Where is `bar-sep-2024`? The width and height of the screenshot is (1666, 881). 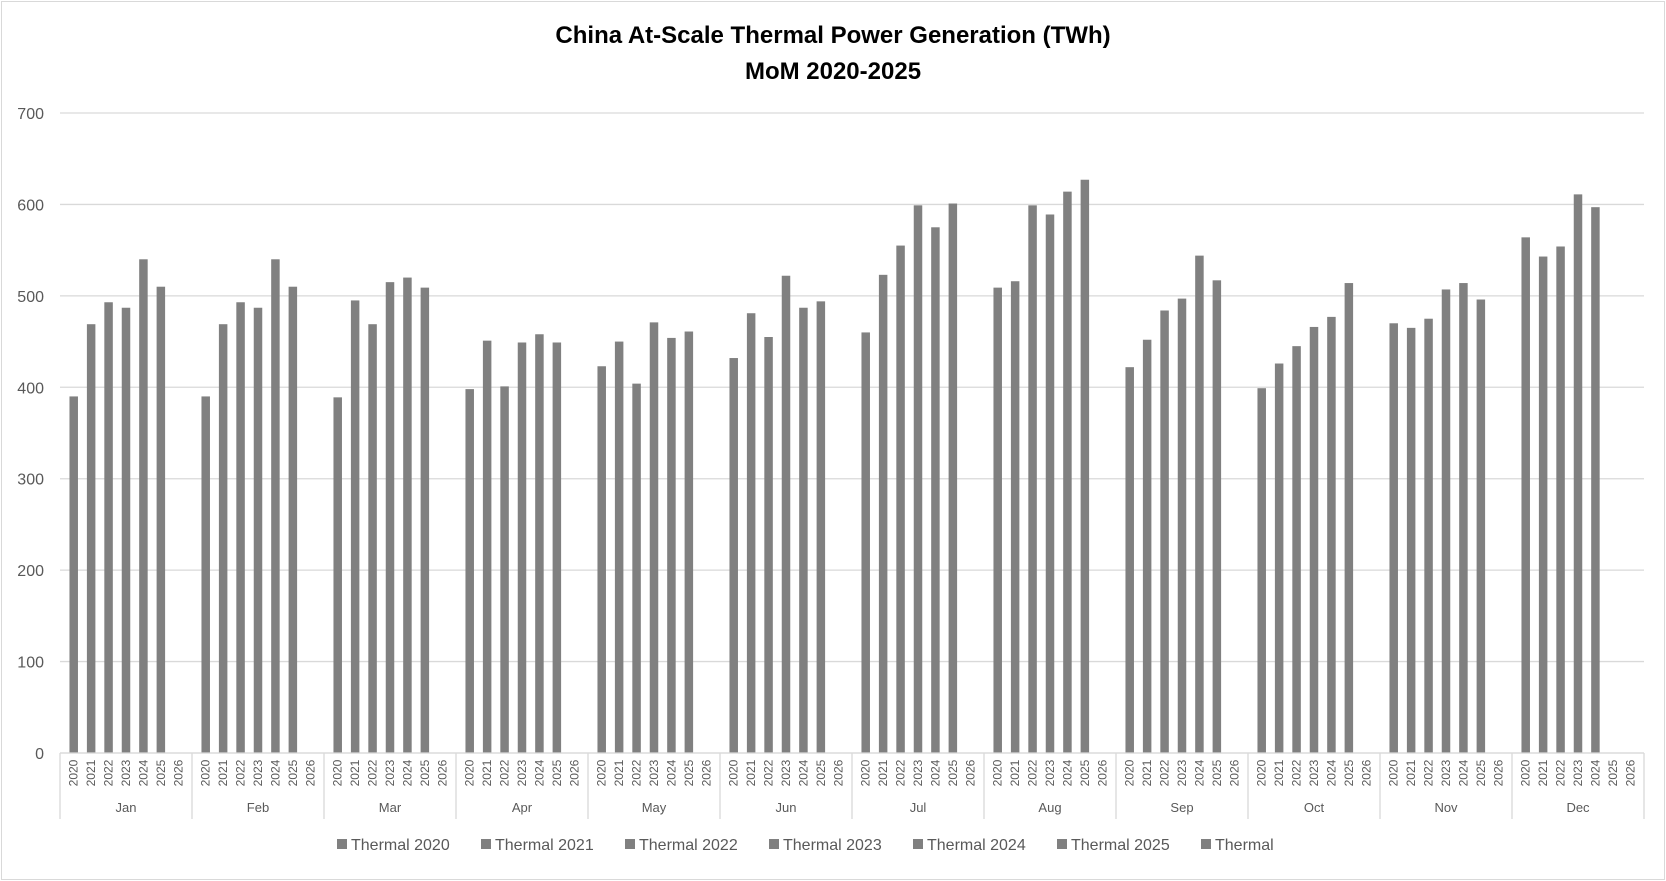
bar-sep-2024 is located at coordinates (1199, 504).